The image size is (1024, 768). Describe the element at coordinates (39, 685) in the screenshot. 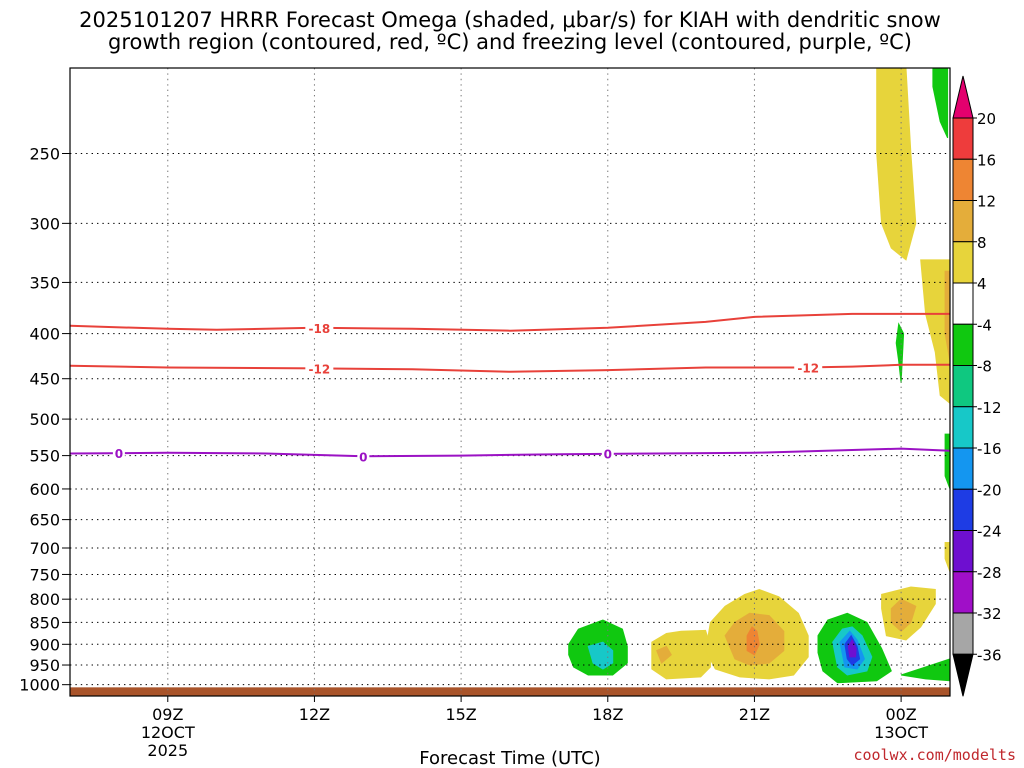

I see `y-tick-label-1000: 1000` at that location.